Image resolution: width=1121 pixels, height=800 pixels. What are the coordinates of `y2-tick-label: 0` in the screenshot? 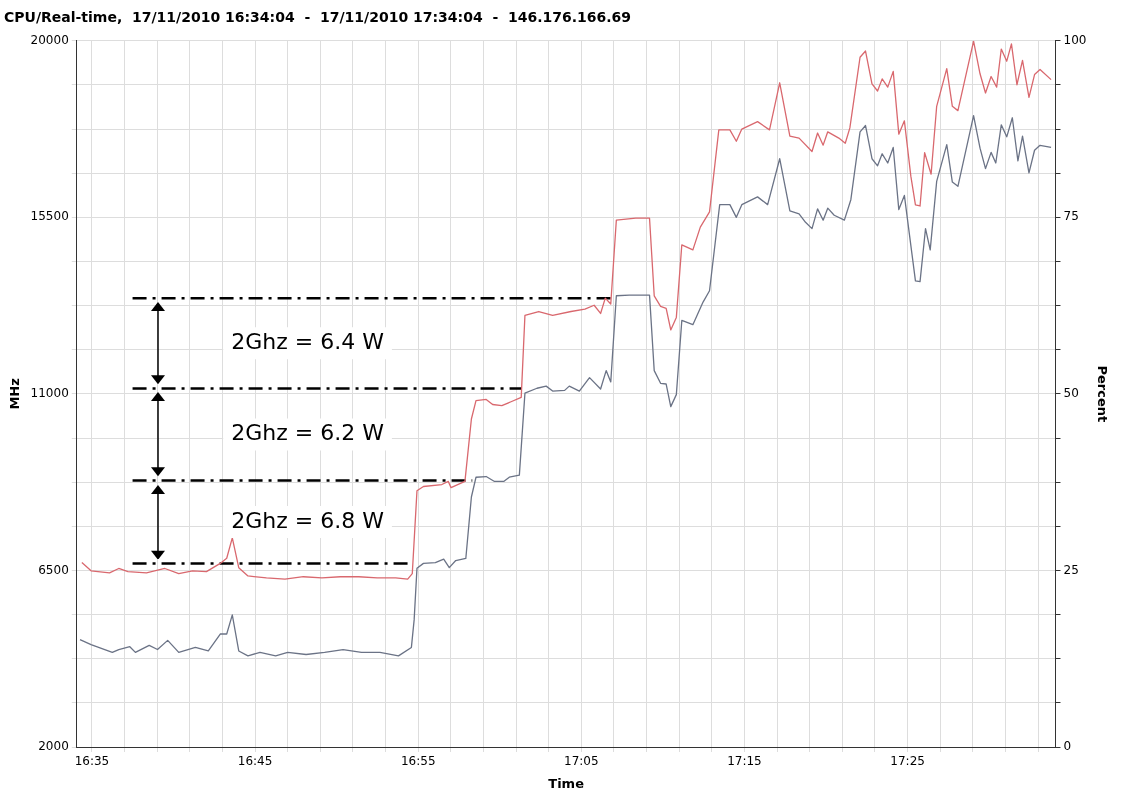 It's located at (1067, 746).